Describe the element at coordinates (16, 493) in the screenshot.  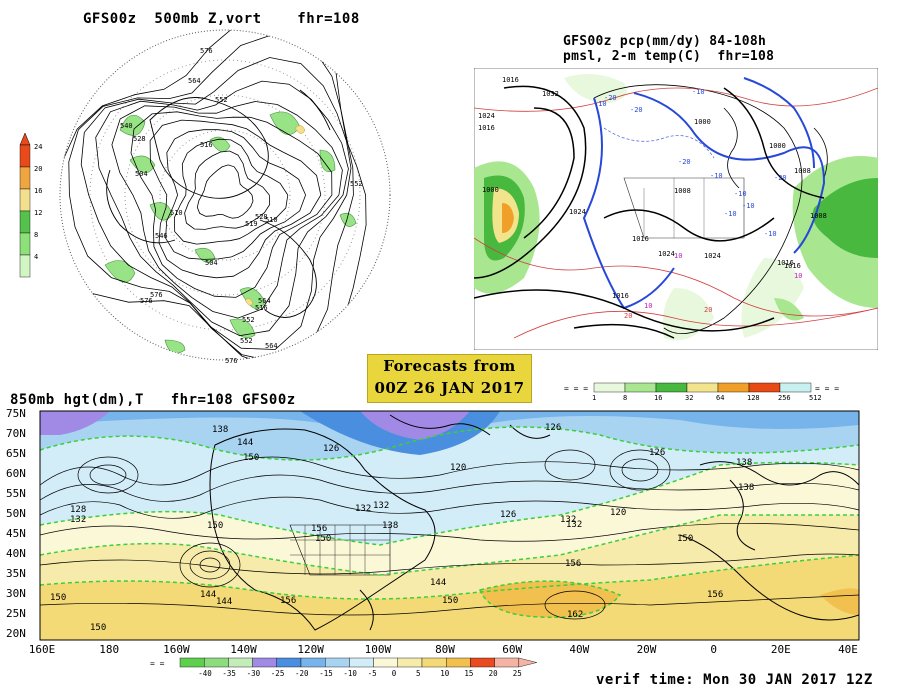
I see `lat-label: 55N` at that location.